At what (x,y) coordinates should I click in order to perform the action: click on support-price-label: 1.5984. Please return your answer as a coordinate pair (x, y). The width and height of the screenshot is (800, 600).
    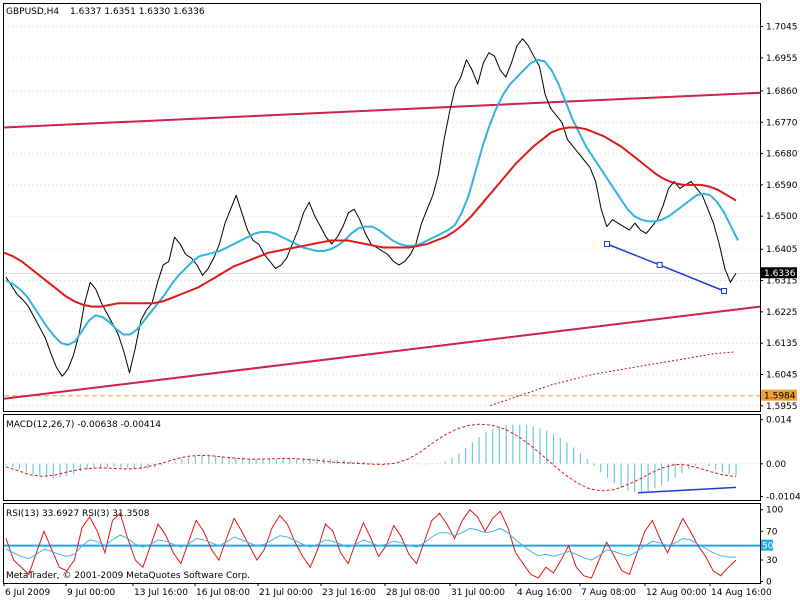
    Looking at the image, I should click on (780, 397).